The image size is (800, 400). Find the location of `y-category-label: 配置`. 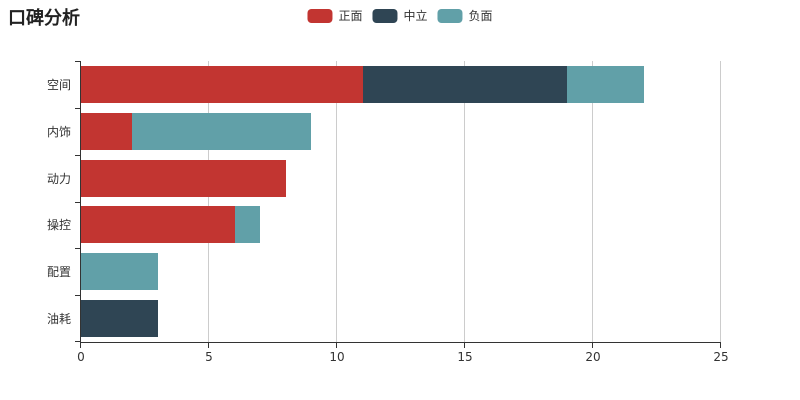

y-category-label: 配置 is located at coordinates (58, 272).